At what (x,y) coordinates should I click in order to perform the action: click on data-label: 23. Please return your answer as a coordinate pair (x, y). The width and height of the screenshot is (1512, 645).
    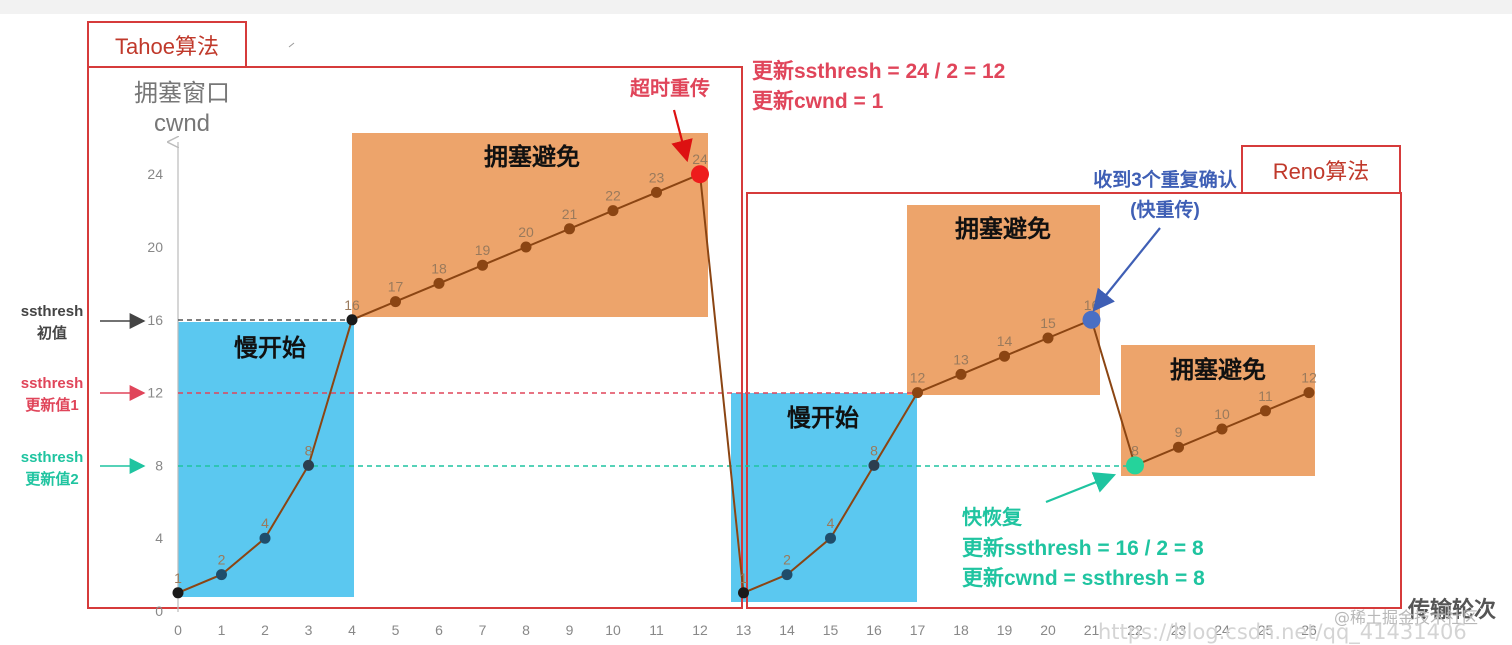
    Looking at the image, I should click on (657, 177).